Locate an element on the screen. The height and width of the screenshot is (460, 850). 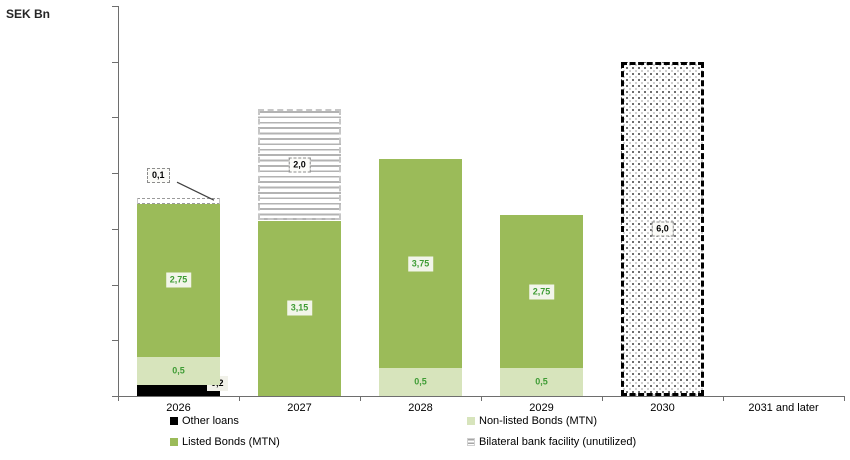
legend-item: Other loans is located at coordinates (204, 421).